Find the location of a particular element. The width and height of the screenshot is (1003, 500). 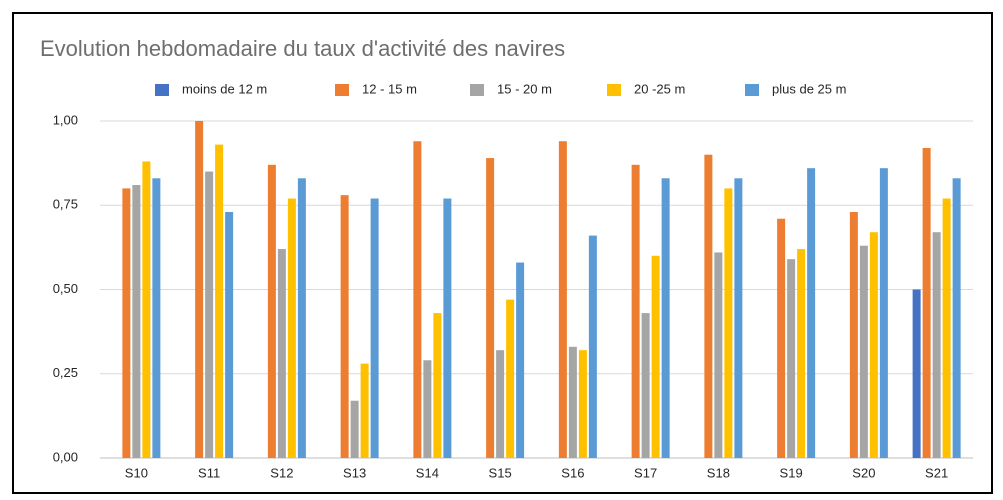

y-tick-label: 0,50 is located at coordinates (65, 288).